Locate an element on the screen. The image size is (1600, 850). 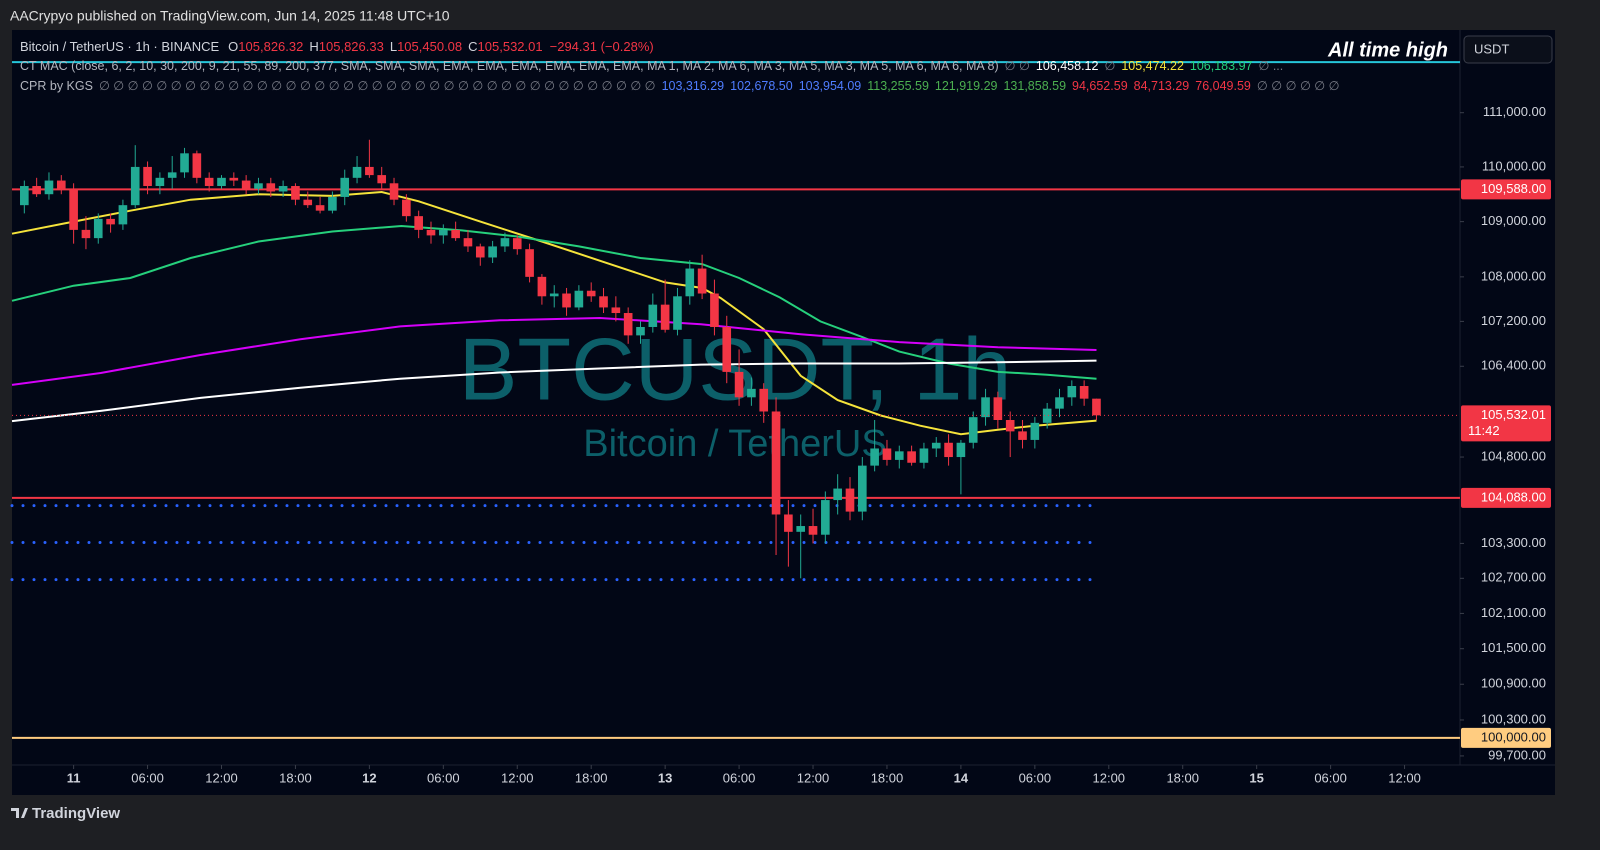
x-tick-label: 11 is located at coordinates (74, 777).